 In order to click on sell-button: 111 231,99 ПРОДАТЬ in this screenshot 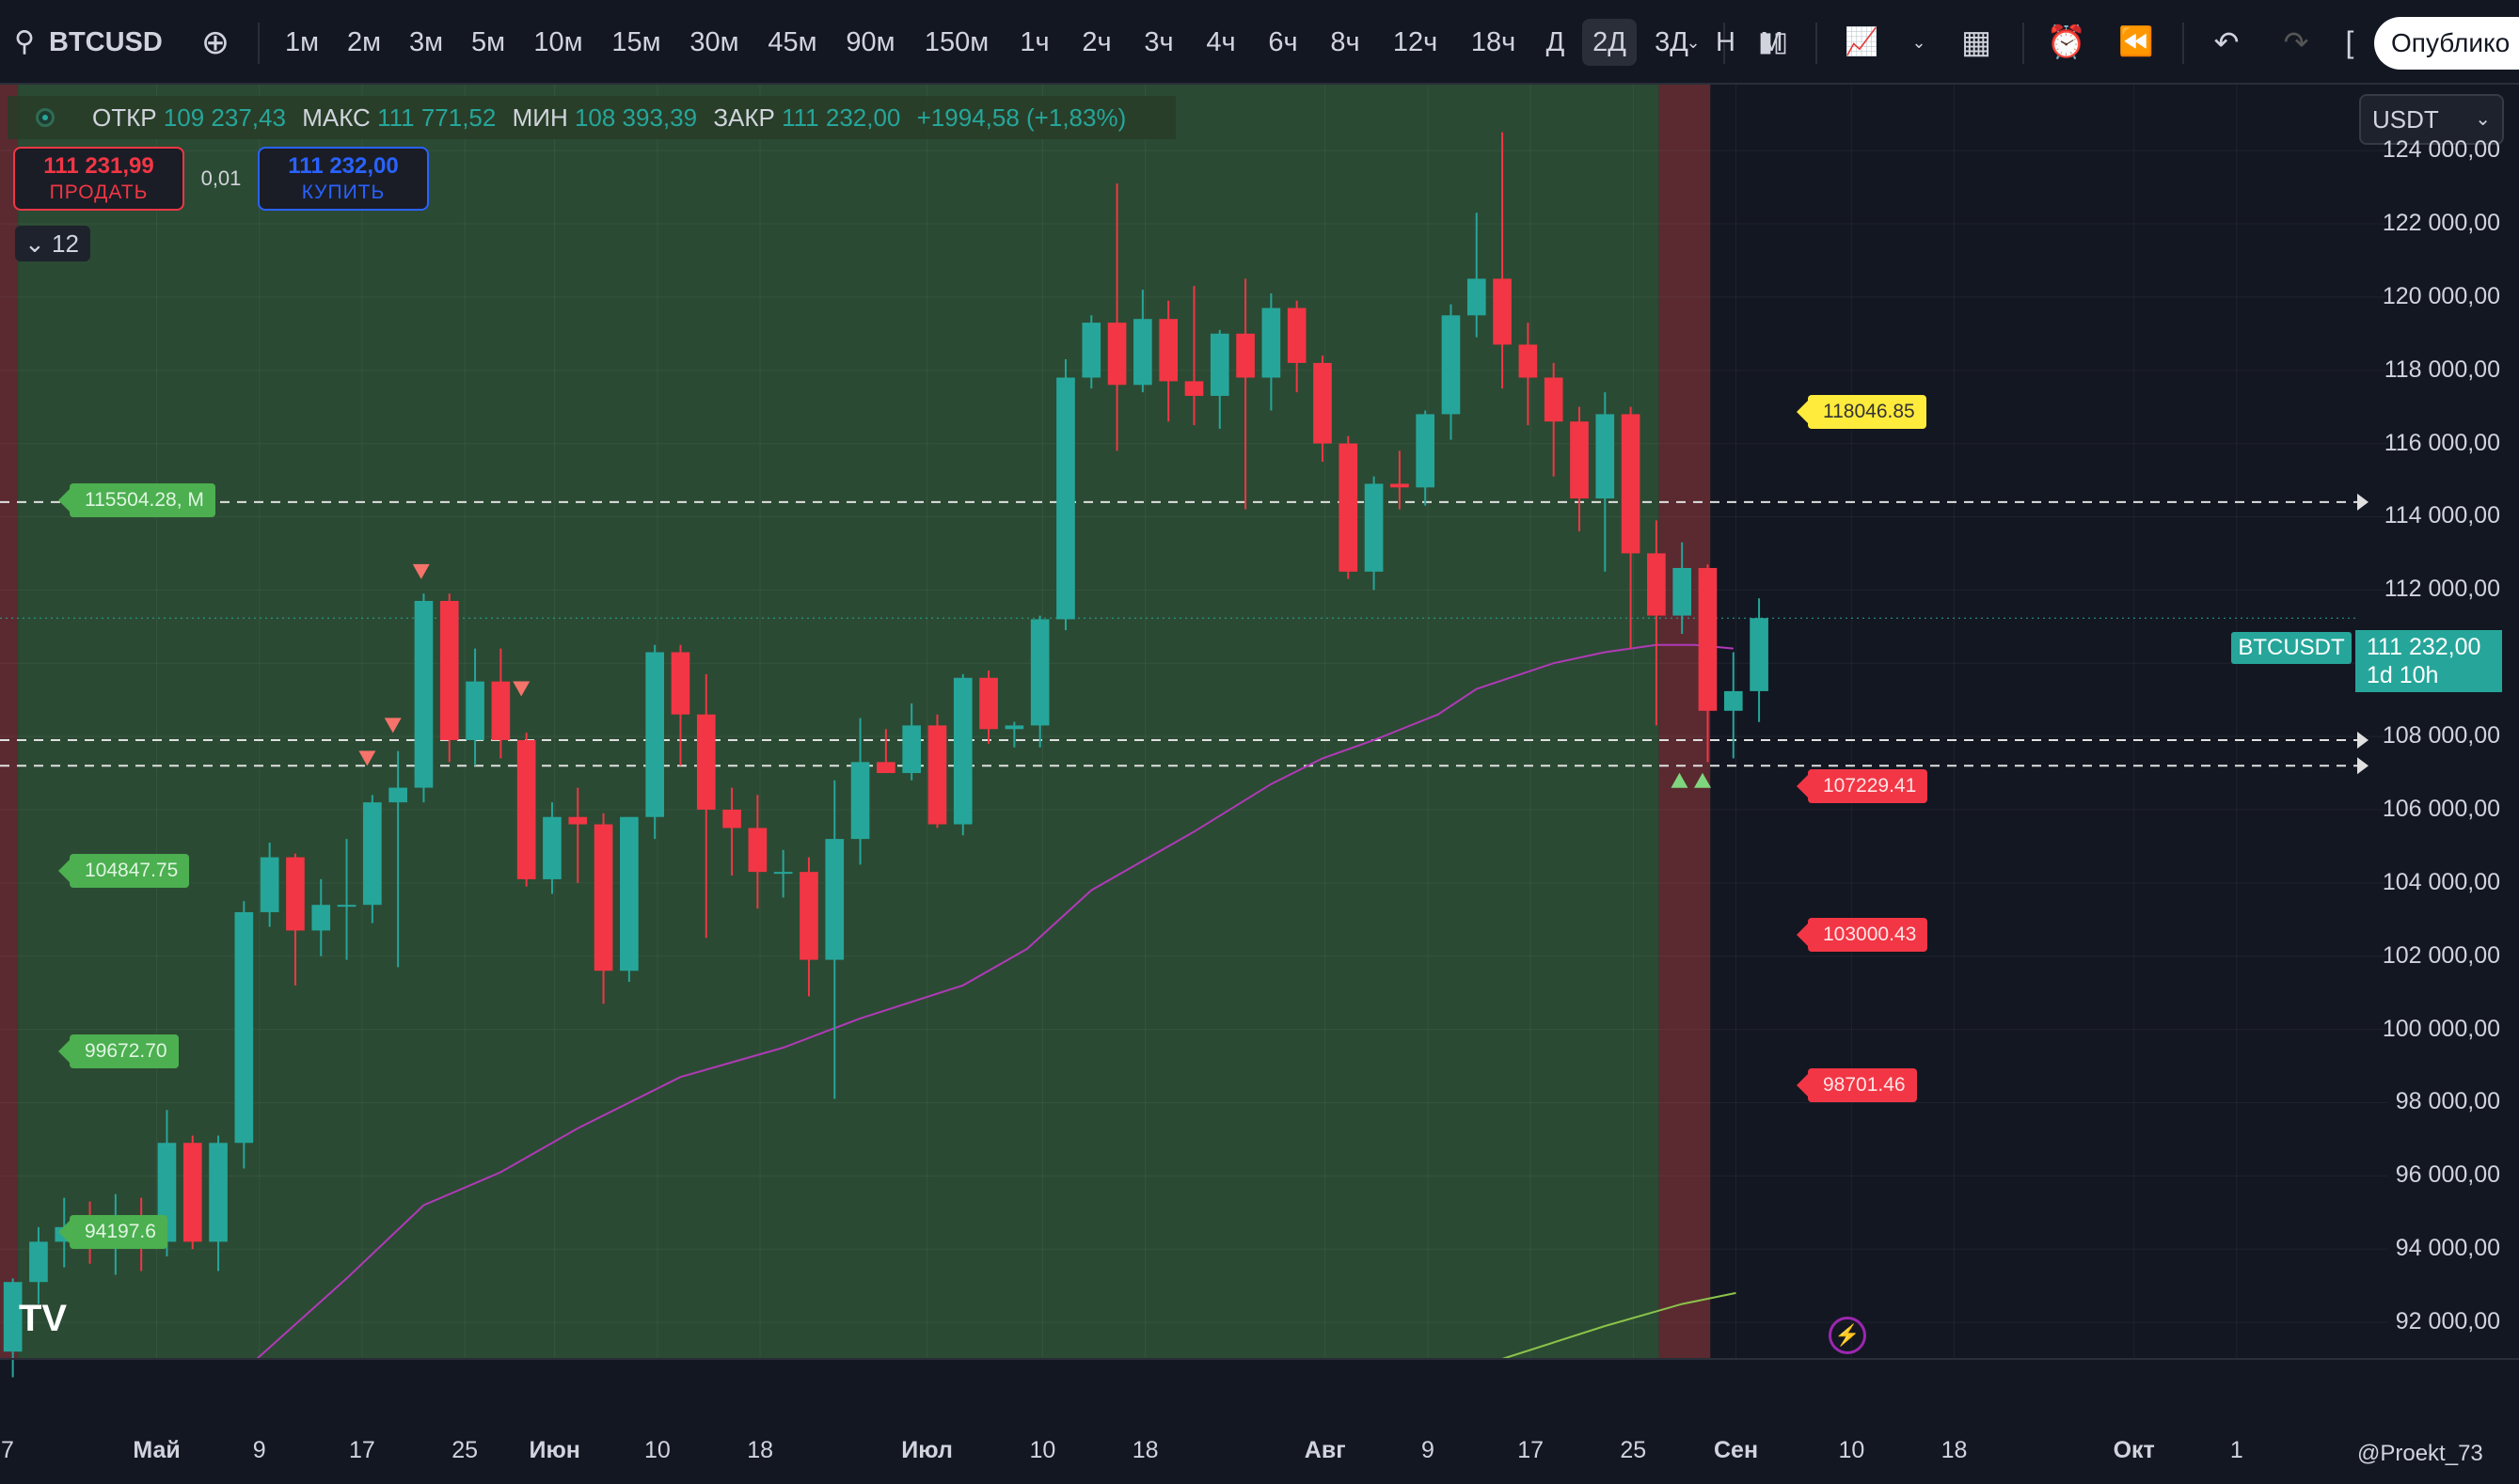, I will do `click(98, 179)`.